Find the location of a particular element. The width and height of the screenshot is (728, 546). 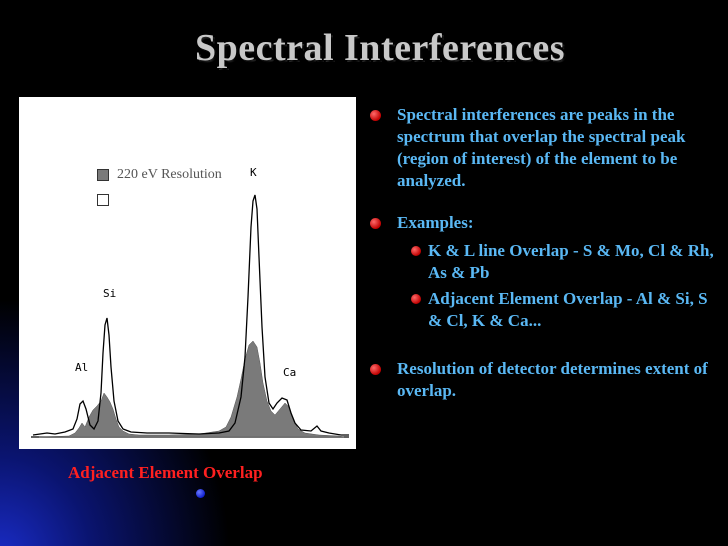

legend-swatch-outline is located at coordinates (103, 200).